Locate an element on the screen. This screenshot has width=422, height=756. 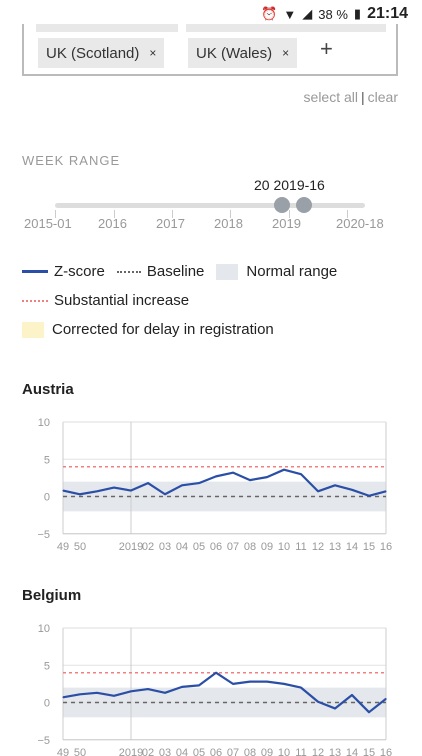
x-tick-label: 49 is located at coordinates (63, 751).